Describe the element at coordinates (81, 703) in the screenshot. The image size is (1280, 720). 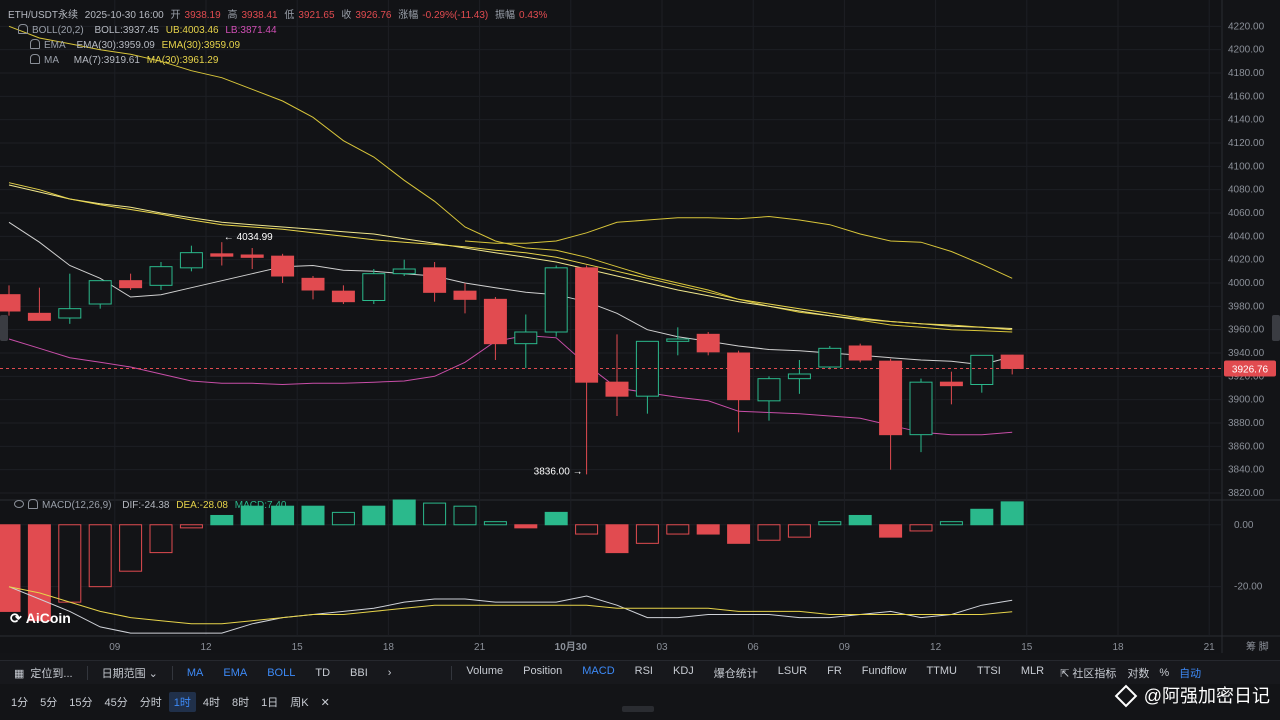
I see `timeframe-2: 15分` at that location.